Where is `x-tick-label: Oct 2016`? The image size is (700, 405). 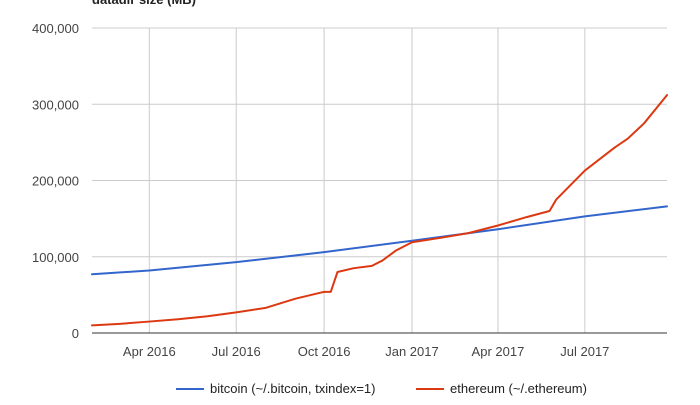 x-tick-label: Oct 2016 is located at coordinates (324, 351).